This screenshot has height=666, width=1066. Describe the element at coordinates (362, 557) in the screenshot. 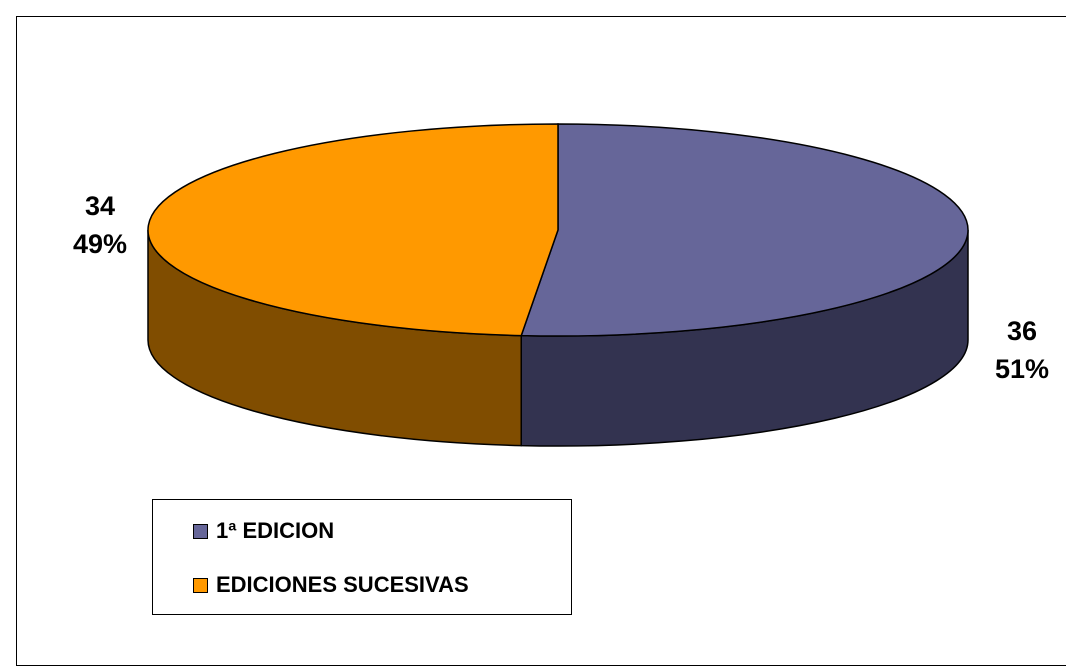

I see `legend: 1ª EDICION EDICIONES SUCESIVAS` at that location.